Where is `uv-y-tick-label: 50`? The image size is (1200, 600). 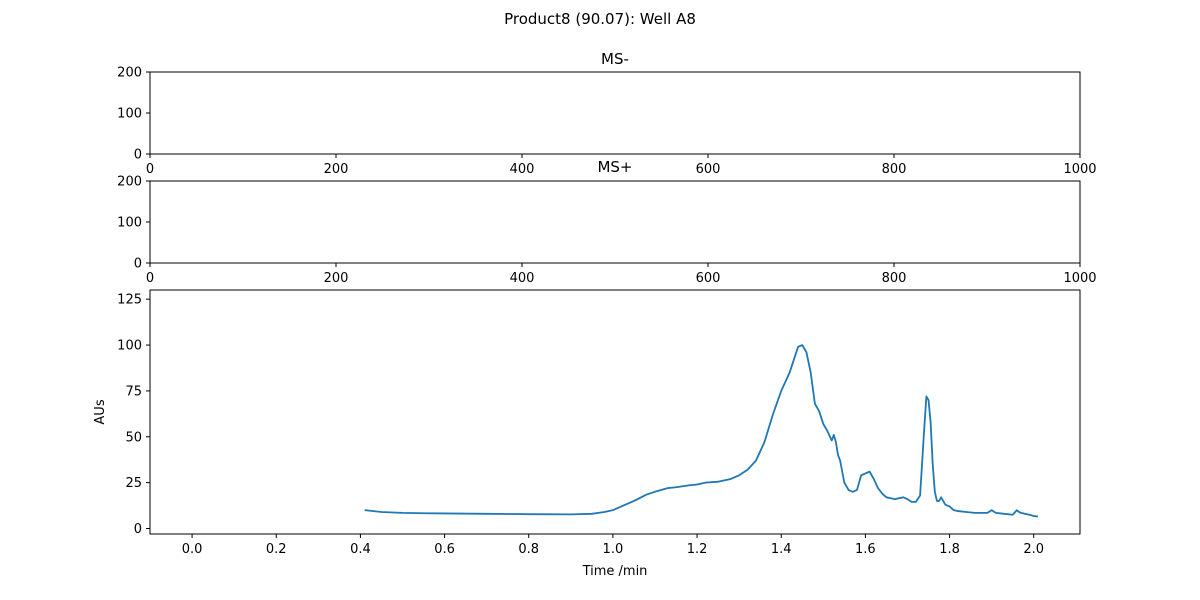
uv-y-tick-label: 50 is located at coordinates (133, 437).